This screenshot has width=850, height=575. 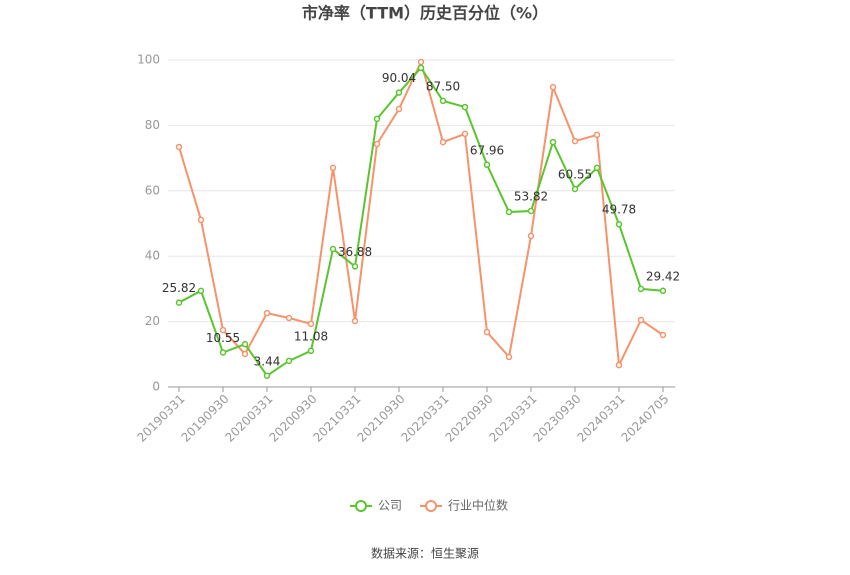 What do you see at coordinates (531, 197) in the screenshot?
I see `data-label: 53.82` at bounding box center [531, 197].